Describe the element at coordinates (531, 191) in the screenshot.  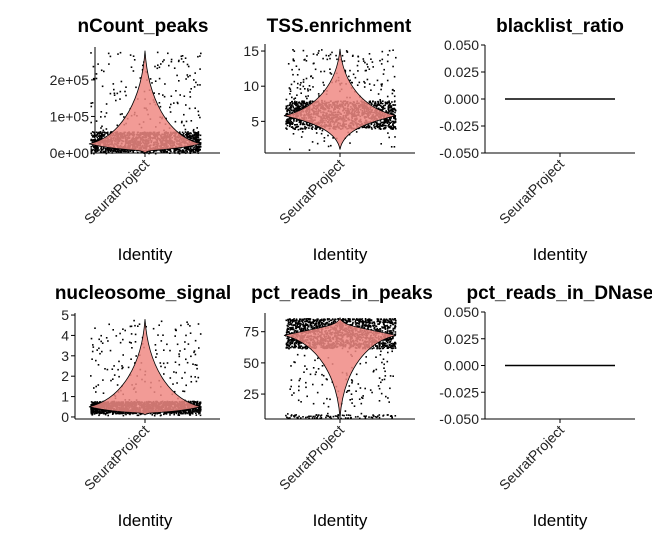
I see `x-tick-label: SeuratProject` at that location.